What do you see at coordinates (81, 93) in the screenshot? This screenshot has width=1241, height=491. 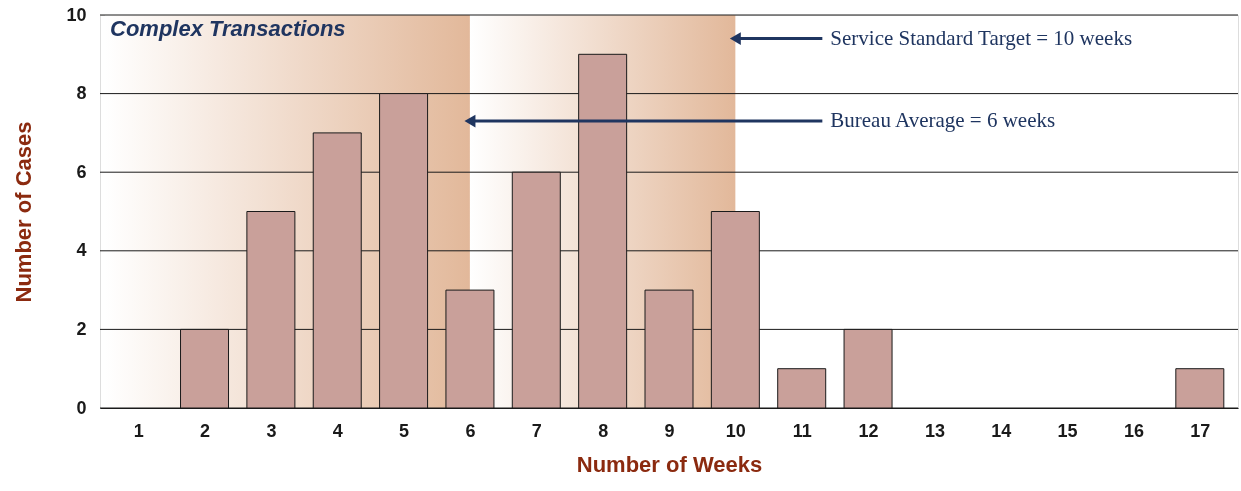 I see `y-tick-label: 8` at bounding box center [81, 93].